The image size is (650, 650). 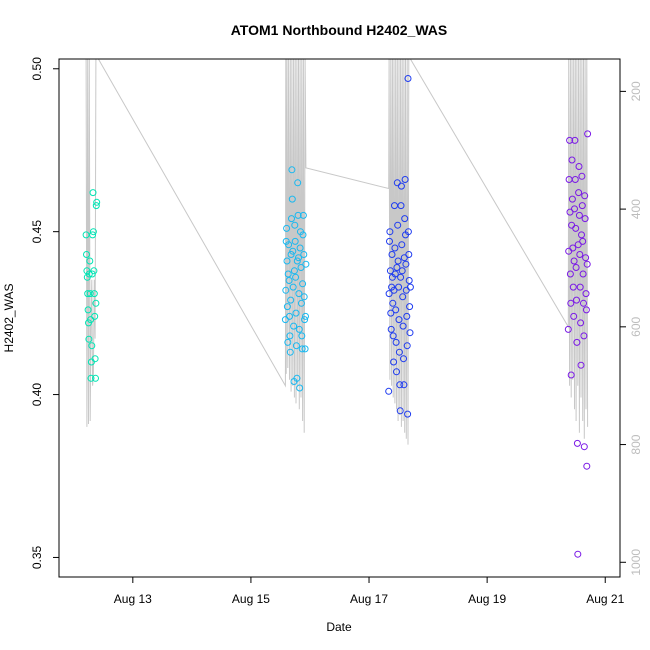 I want to click on y-tick-label: 0.35, so click(x=37, y=557).